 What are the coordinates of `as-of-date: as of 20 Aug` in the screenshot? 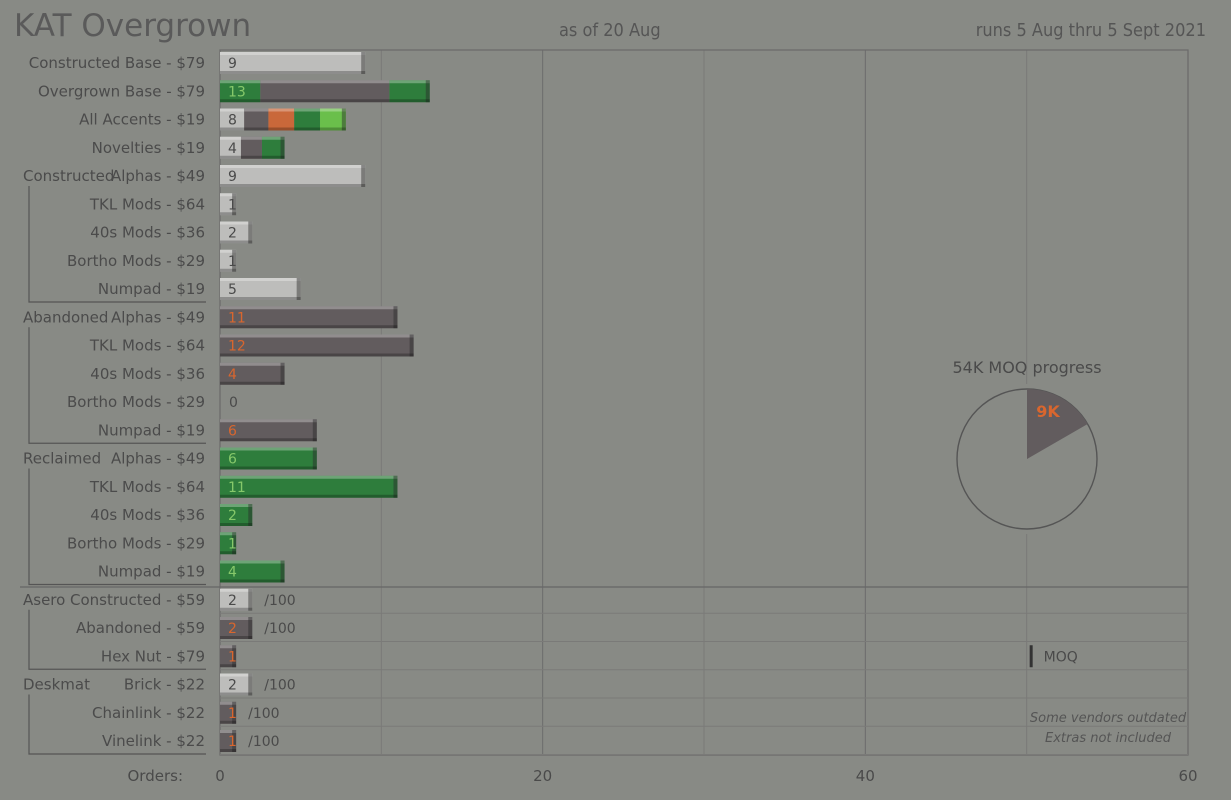 It's located at (610, 30).